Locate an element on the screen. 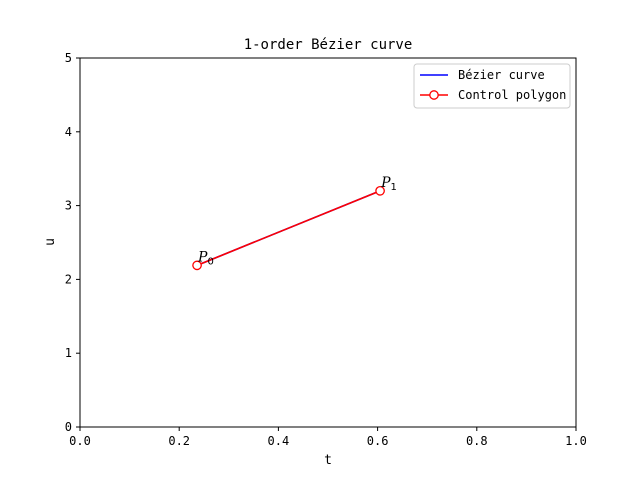 This screenshot has width=640, height=480. plot-area: P0 P1 is located at coordinates (294, 223).